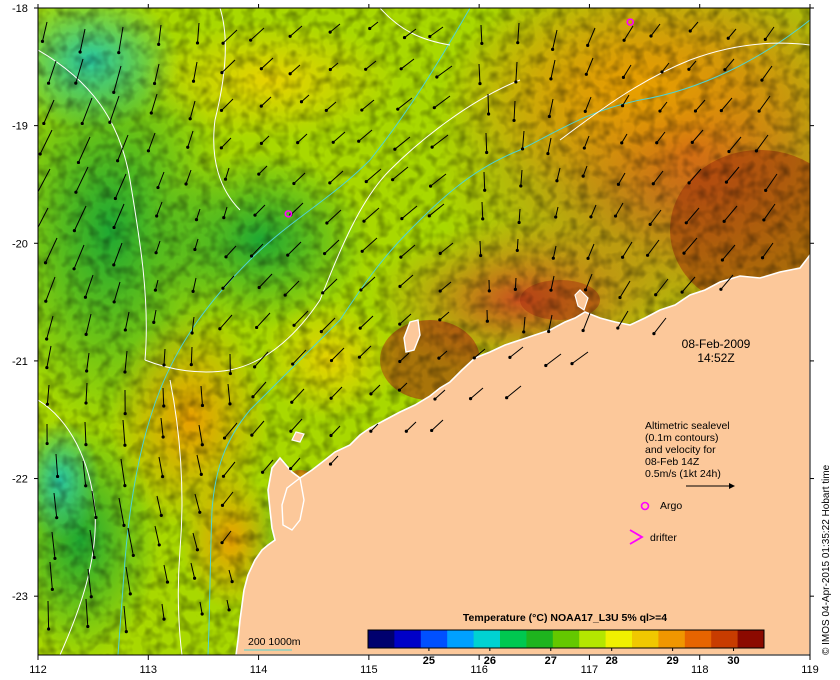  What do you see at coordinates (149, 670) in the screenshot?
I see `lon-tick-label: 113` at bounding box center [149, 670].